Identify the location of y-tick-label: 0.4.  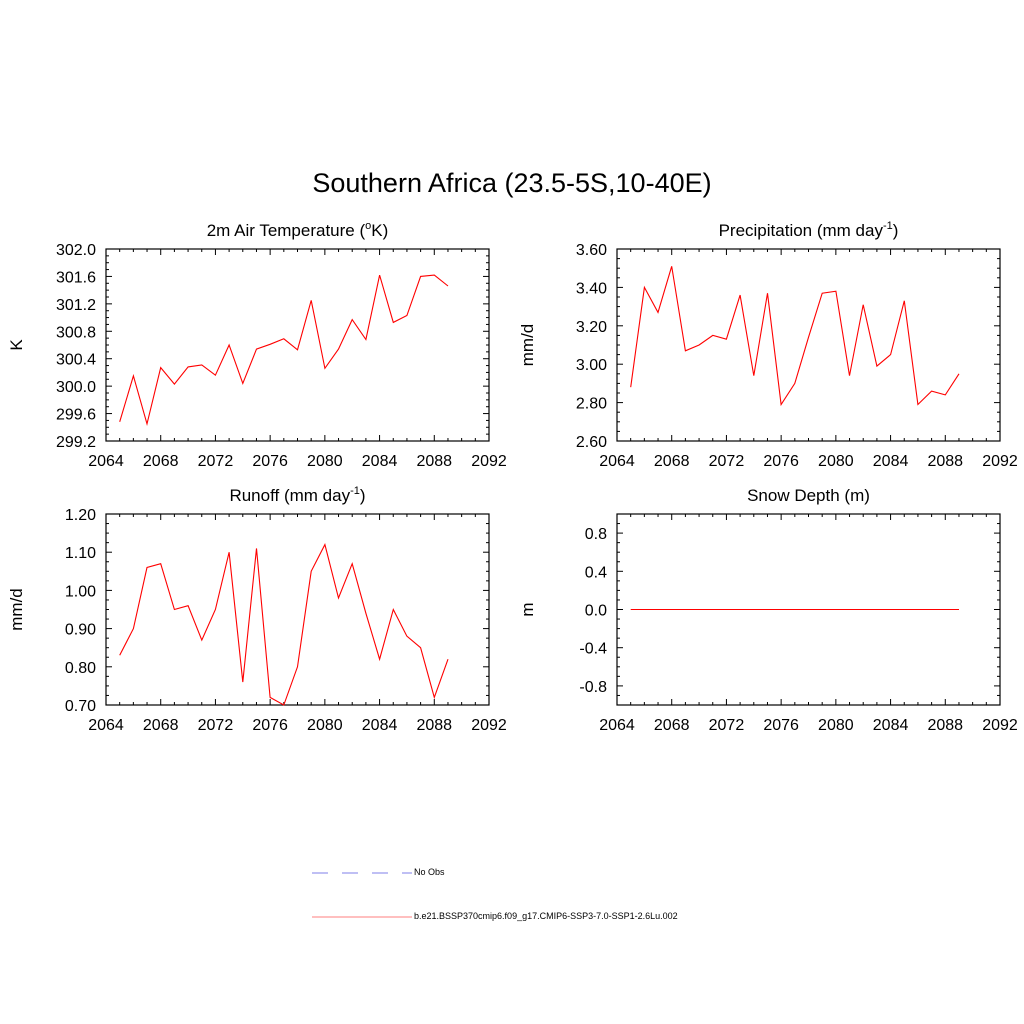
(596, 572).